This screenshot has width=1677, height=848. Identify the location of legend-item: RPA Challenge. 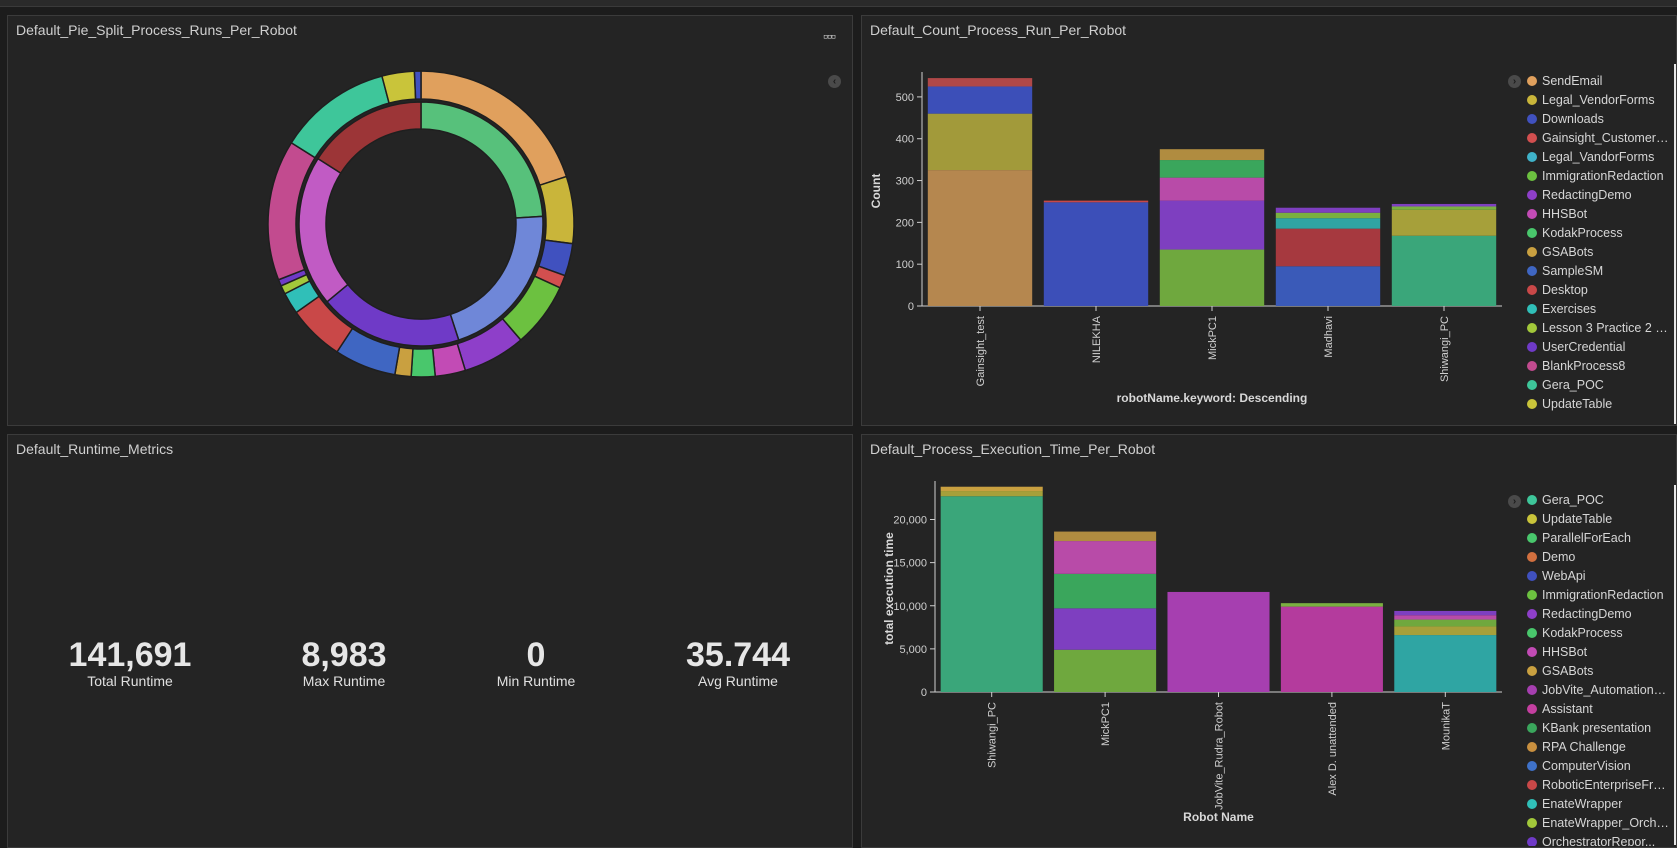
(1598, 746).